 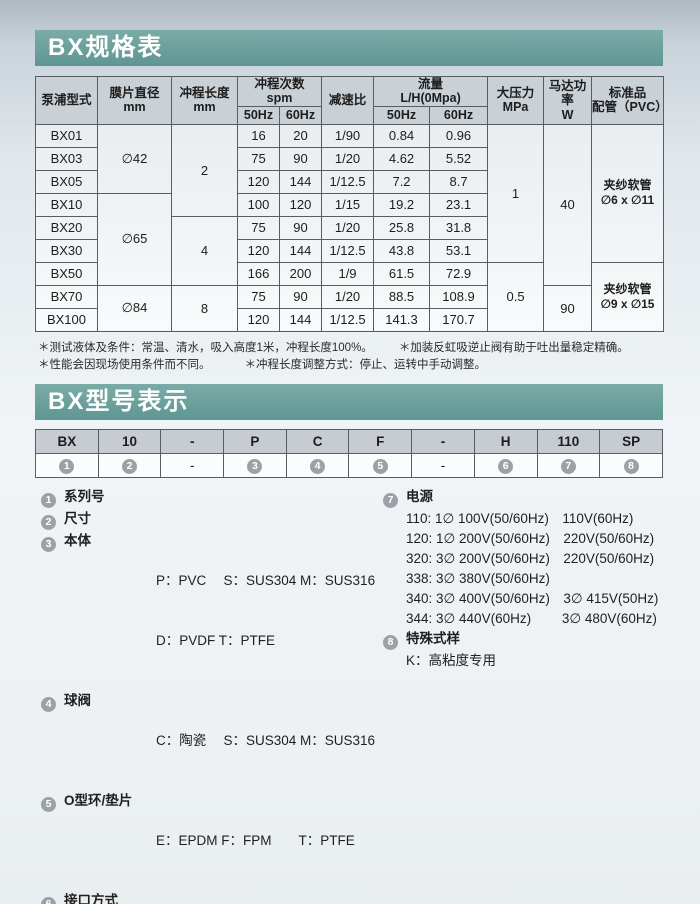 I want to click on marker-8: 8, so click(x=631, y=465).